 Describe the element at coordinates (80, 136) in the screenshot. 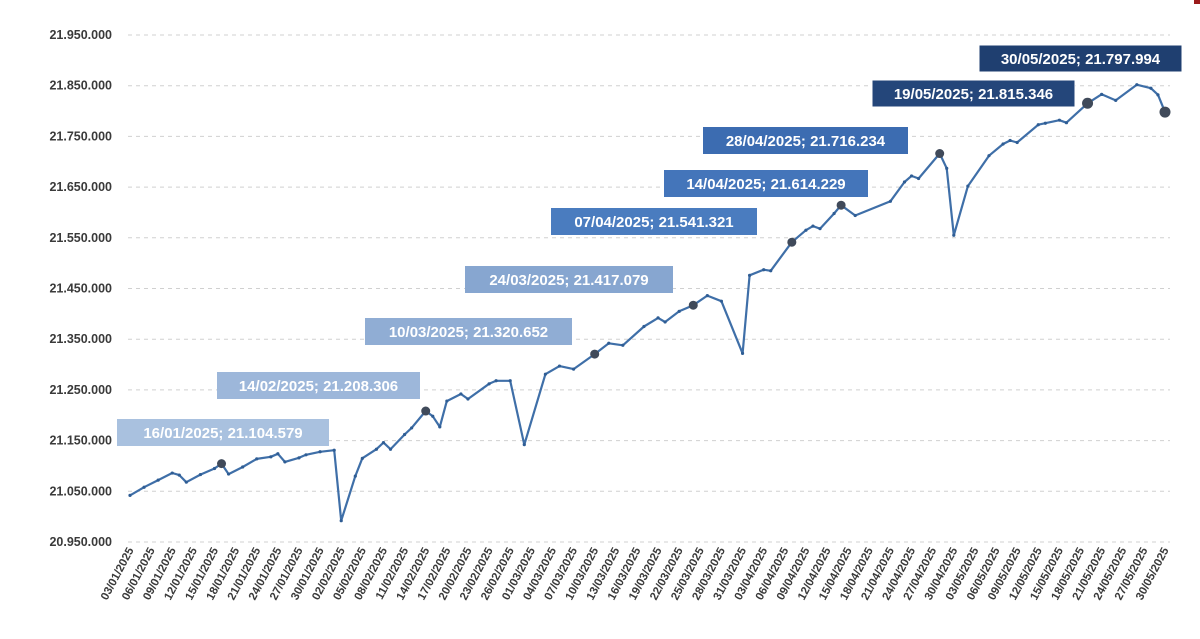

I see `y-tick-label: 21.750.000` at that location.